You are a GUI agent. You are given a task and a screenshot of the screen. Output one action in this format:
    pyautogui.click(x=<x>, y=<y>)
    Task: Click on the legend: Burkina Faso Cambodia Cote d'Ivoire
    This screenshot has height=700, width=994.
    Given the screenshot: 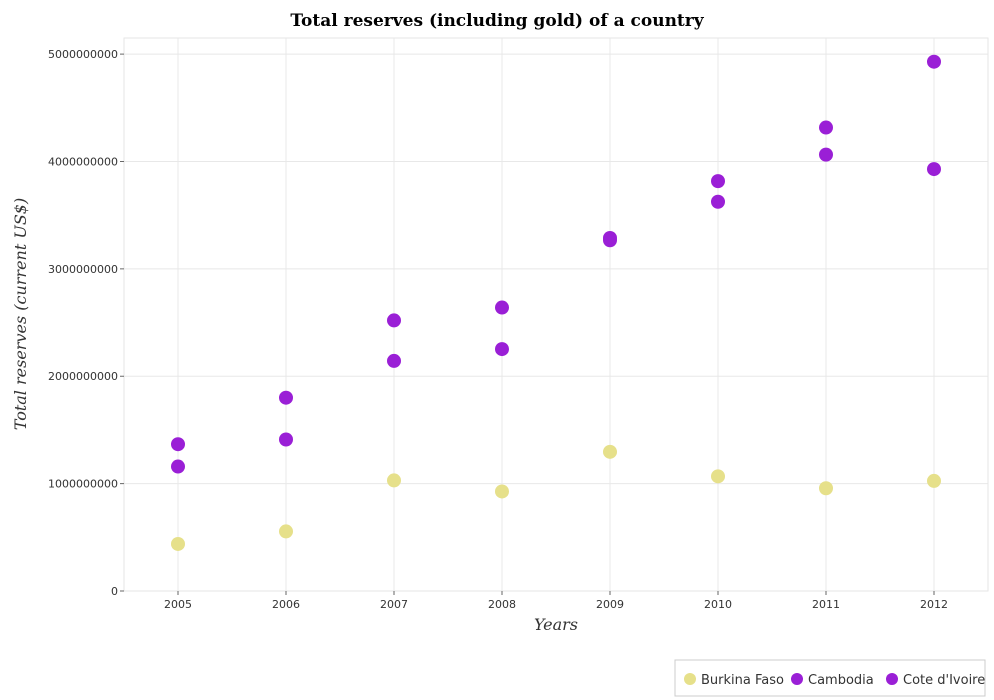 What is the action you would take?
    pyautogui.click(x=830, y=678)
    